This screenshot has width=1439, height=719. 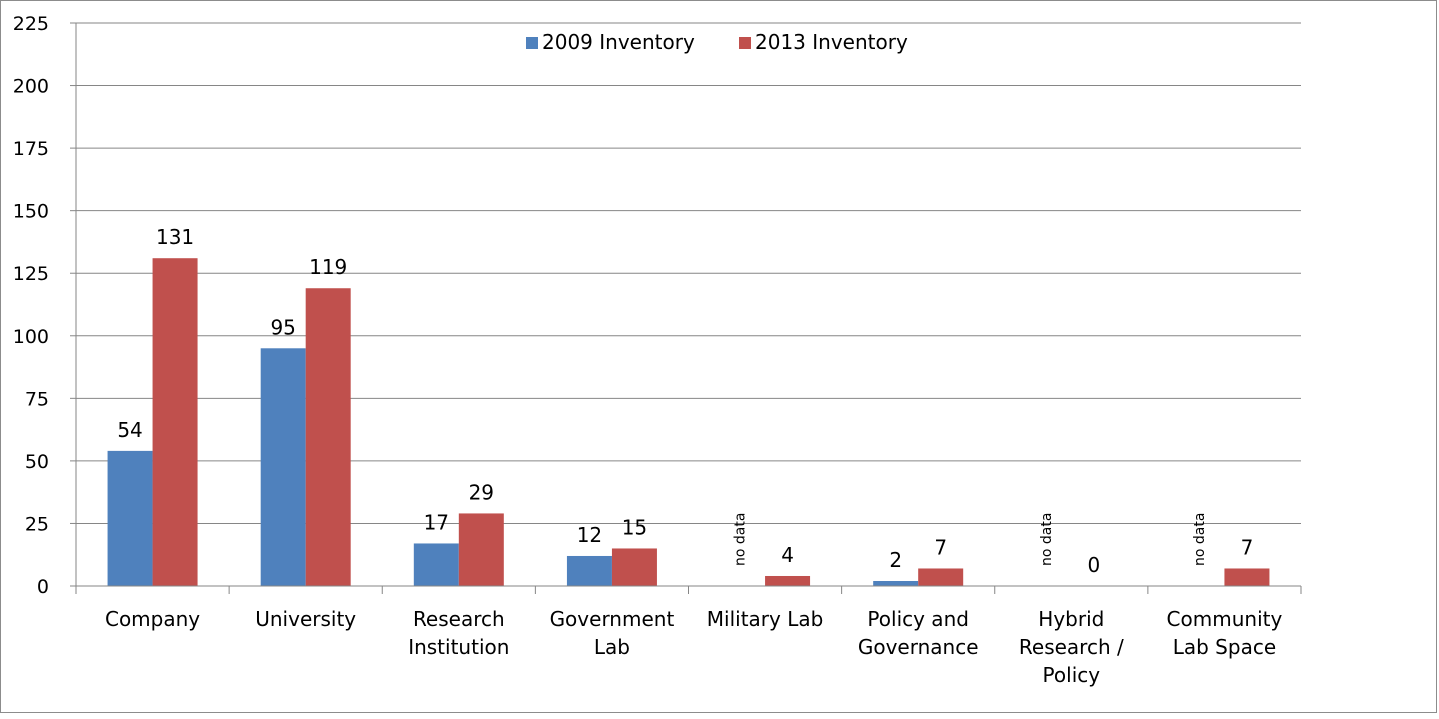 What do you see at coordinates (31, 305) in the screenshot?
I see `y-axis-ticks: 0 25 50 75 100 125 150 175 200 225` at bounding box center [31, 305].